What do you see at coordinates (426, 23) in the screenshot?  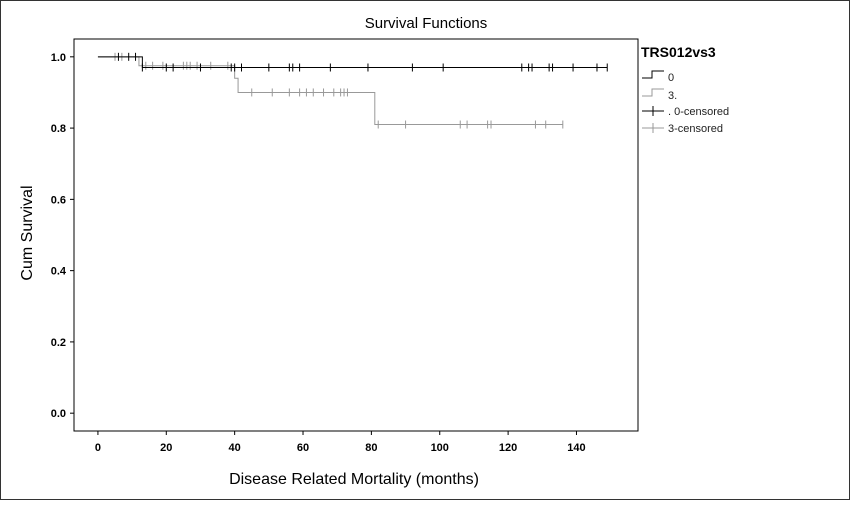 I see `chart-title: Survival Functions` at bounding box center [426, 23].